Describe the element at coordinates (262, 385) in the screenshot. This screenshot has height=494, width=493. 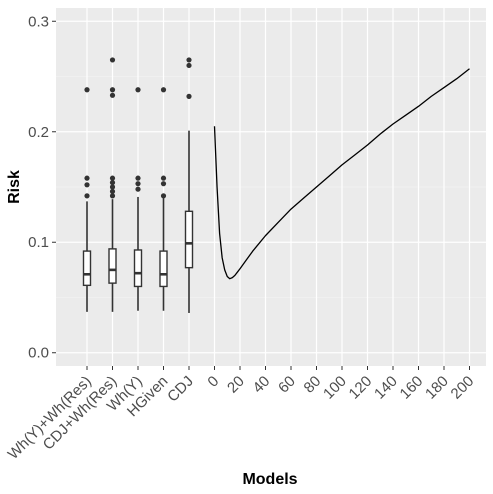
I see `x-tick-label: 40` at that location.